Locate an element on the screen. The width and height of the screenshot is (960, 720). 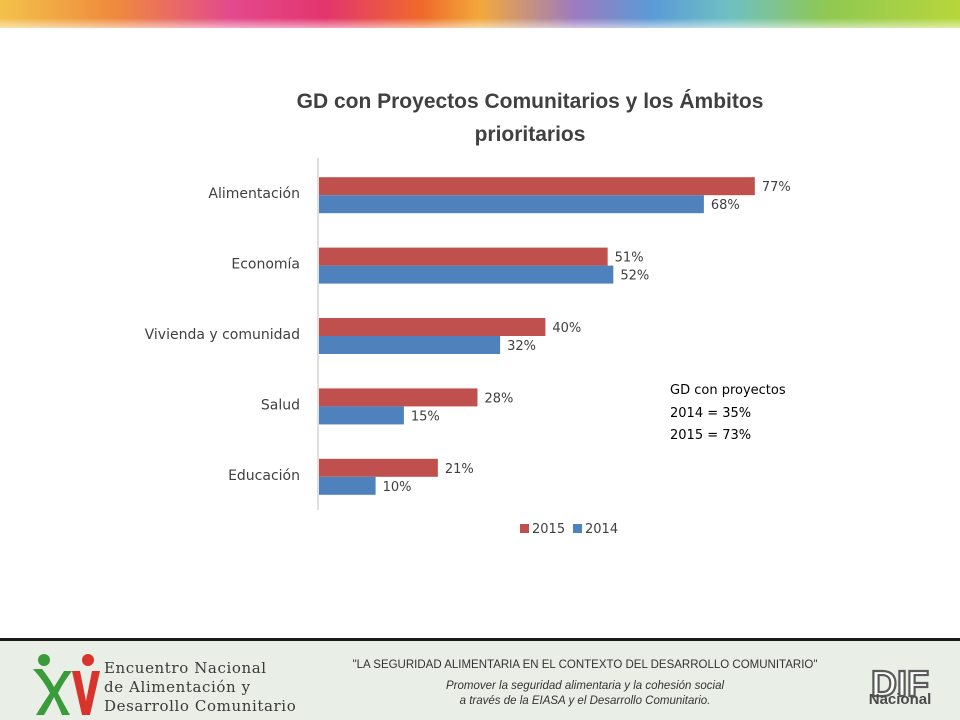
data-label: 40% is located at coordinates (566, 328).